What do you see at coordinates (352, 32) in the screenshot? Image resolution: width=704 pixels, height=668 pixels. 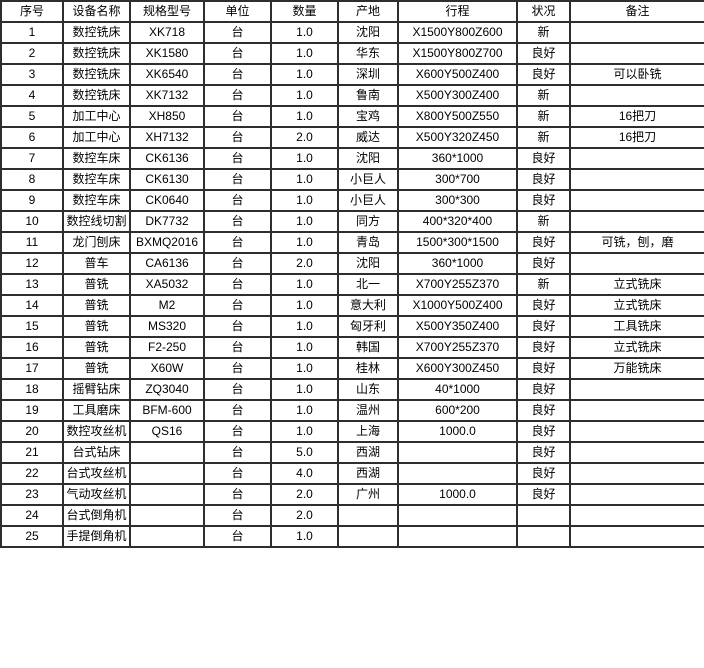 I see `table-row: 1 数控铣床 XK718 台 1.0 沈阳 X1500Y800Z600 新` at bounding box center [352, 32].